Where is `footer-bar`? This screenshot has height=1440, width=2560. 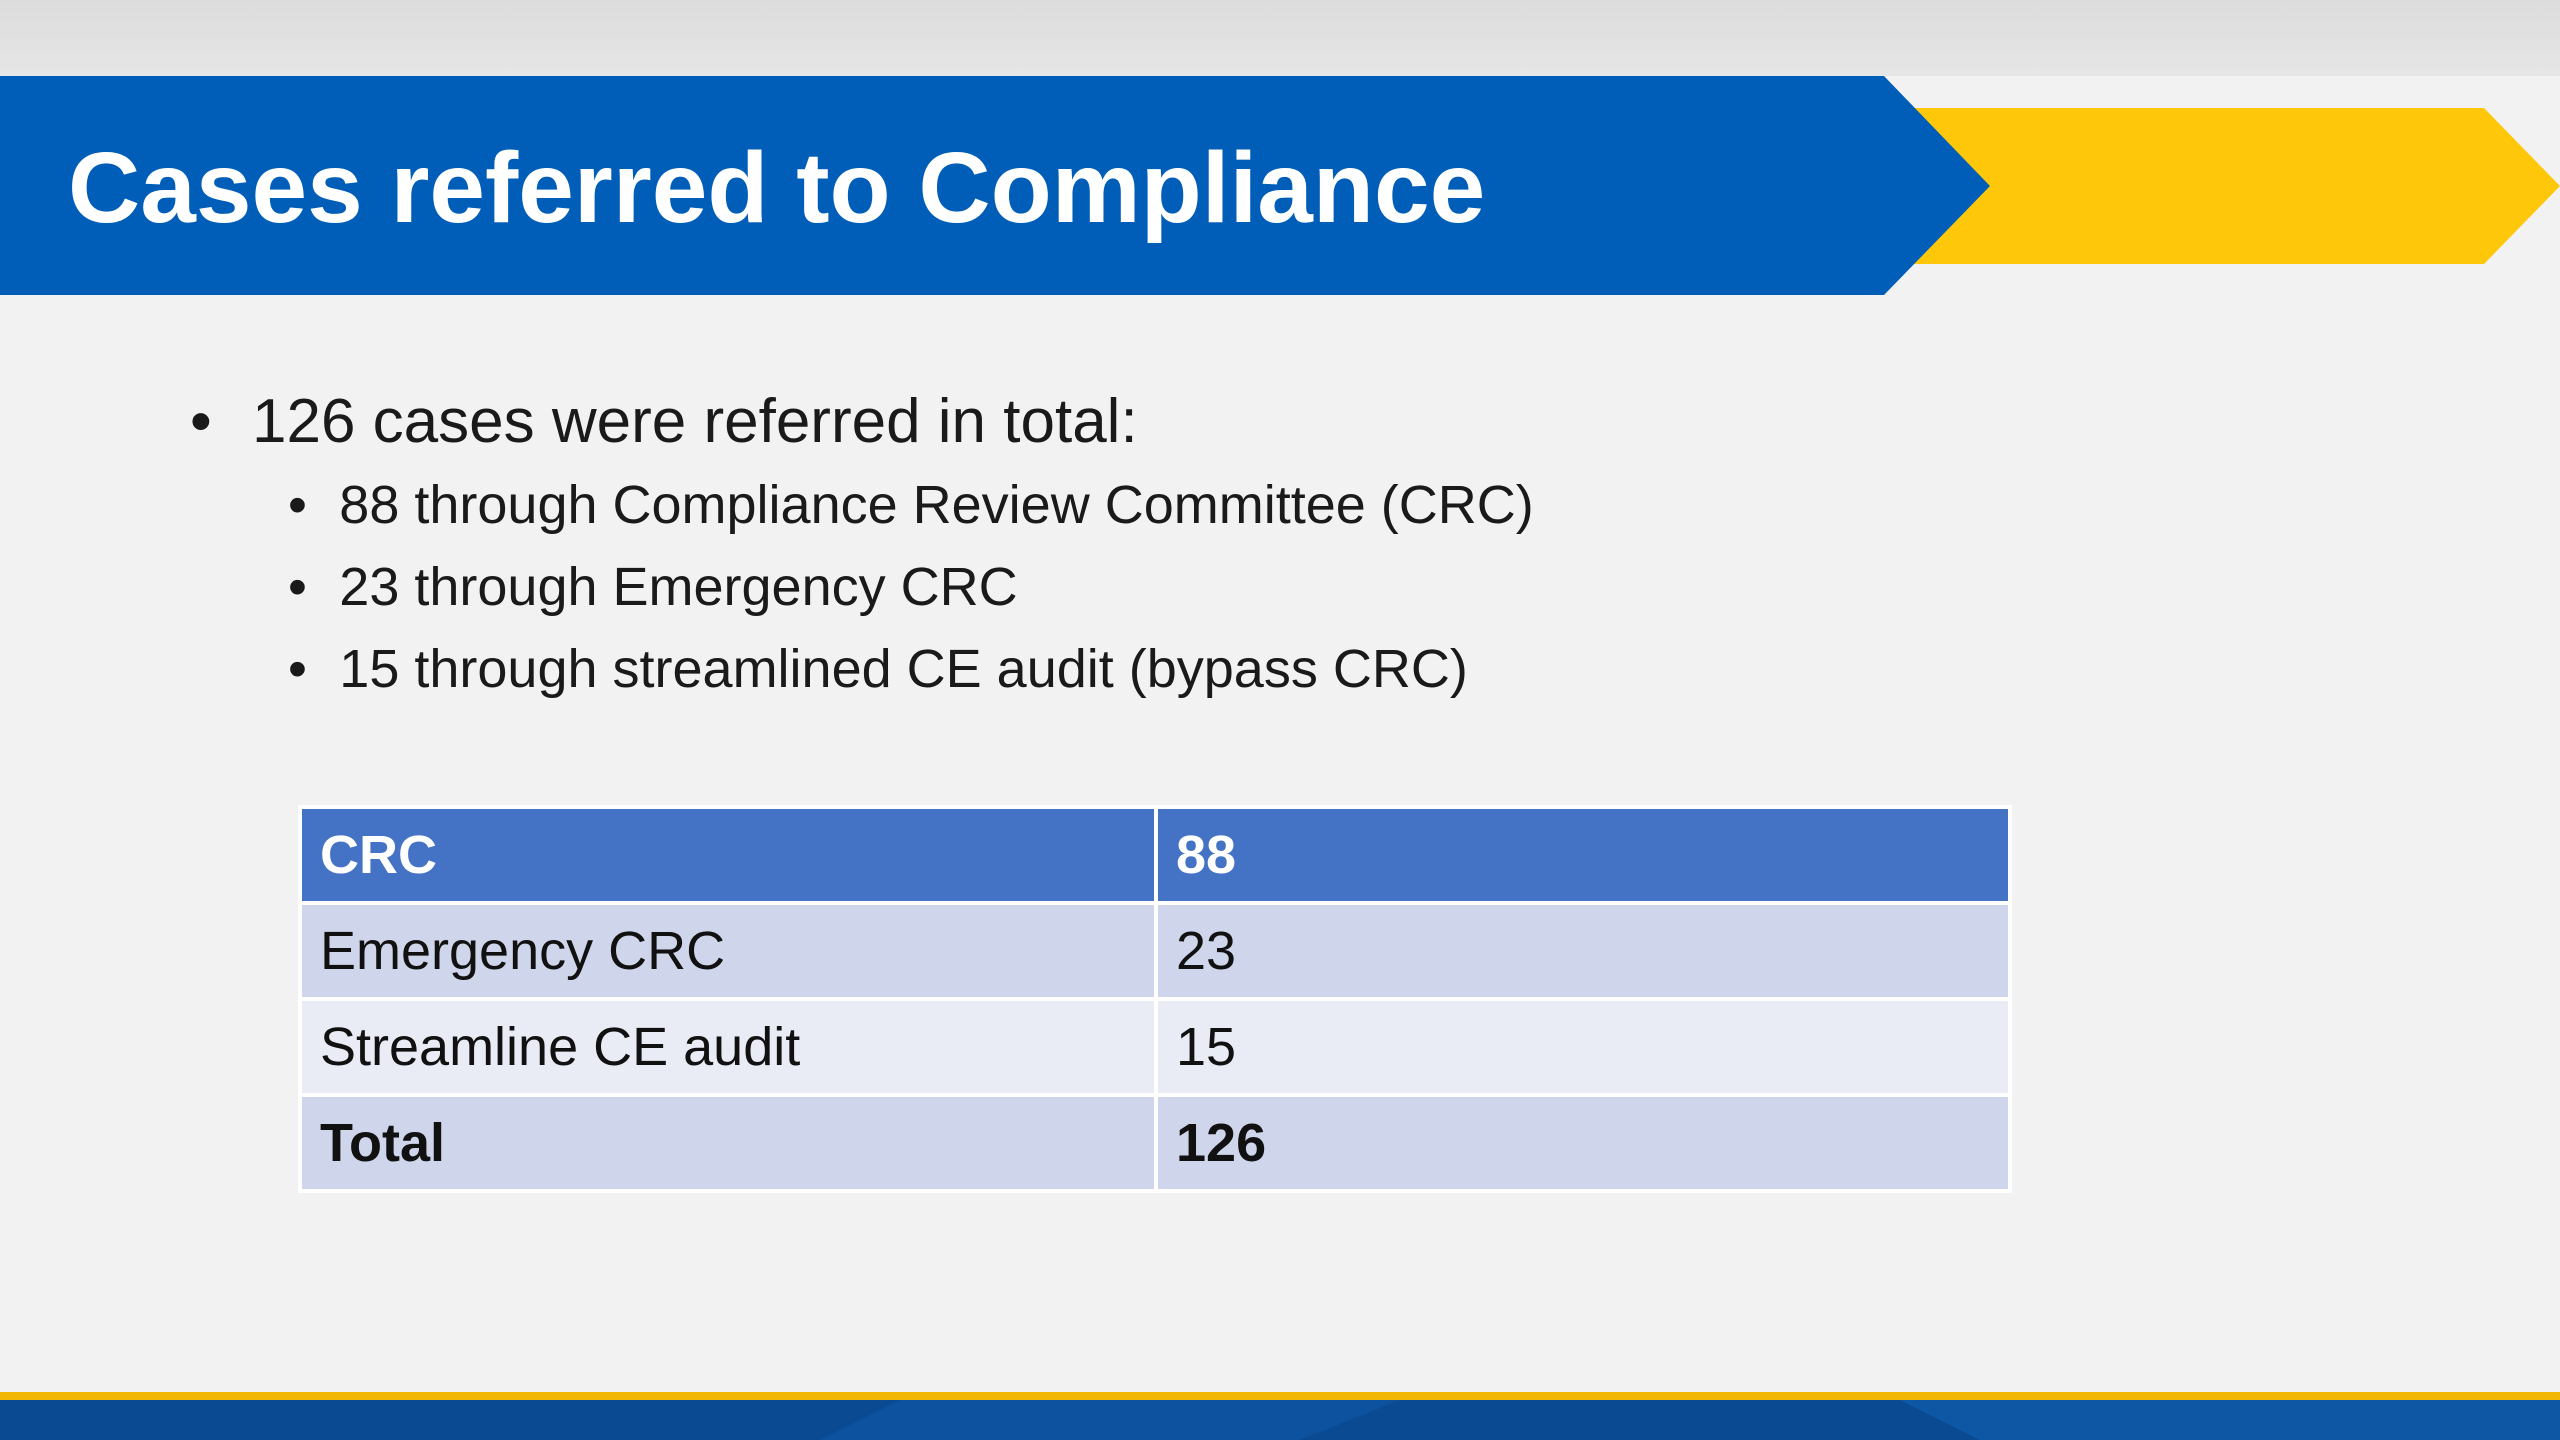
footer-bar is located at coordinates (1280, 1416).